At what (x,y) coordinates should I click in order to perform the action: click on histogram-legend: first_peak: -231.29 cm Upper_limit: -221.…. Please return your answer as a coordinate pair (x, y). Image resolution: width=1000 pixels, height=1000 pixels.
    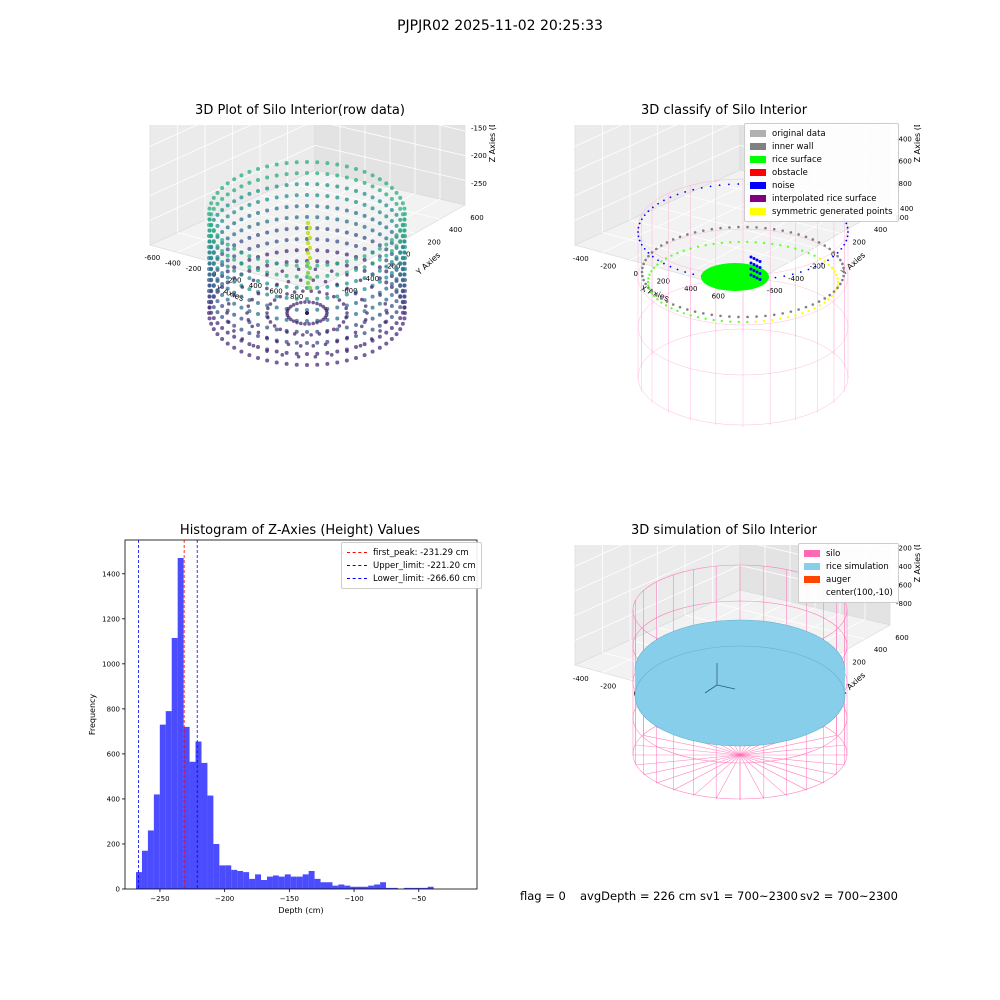
    Looking at the image, I should click on (411, 565).